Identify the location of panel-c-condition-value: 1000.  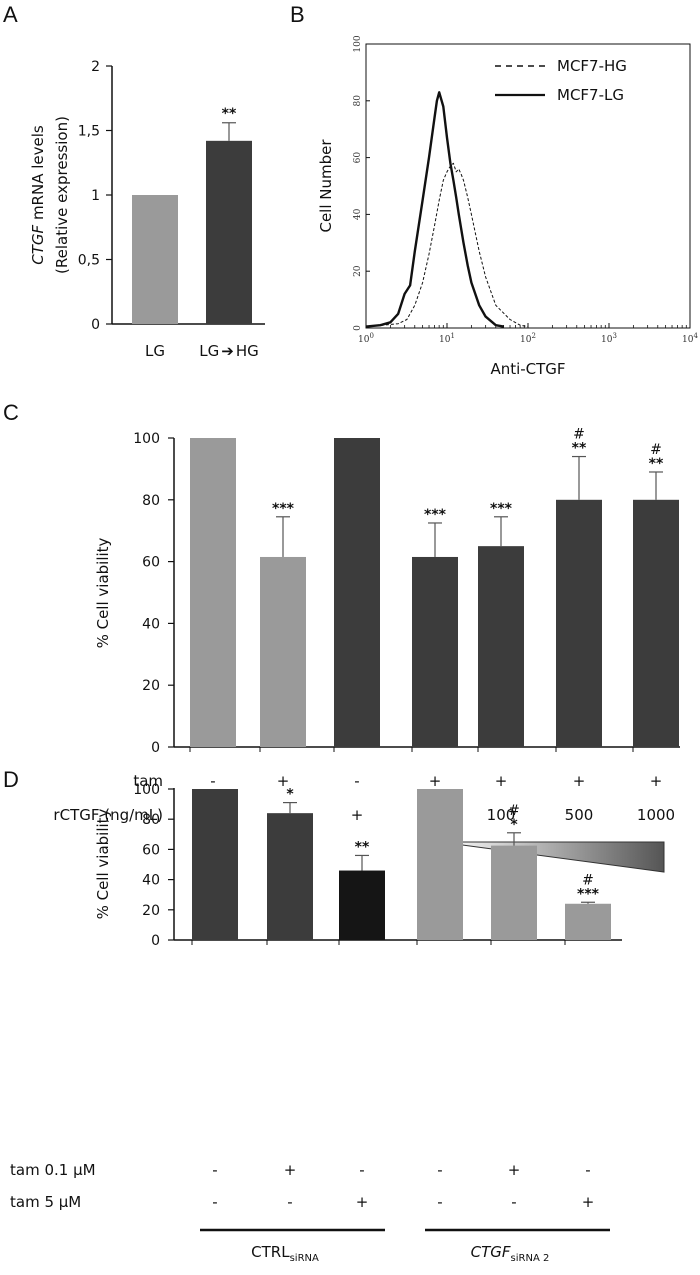
(656, 815).